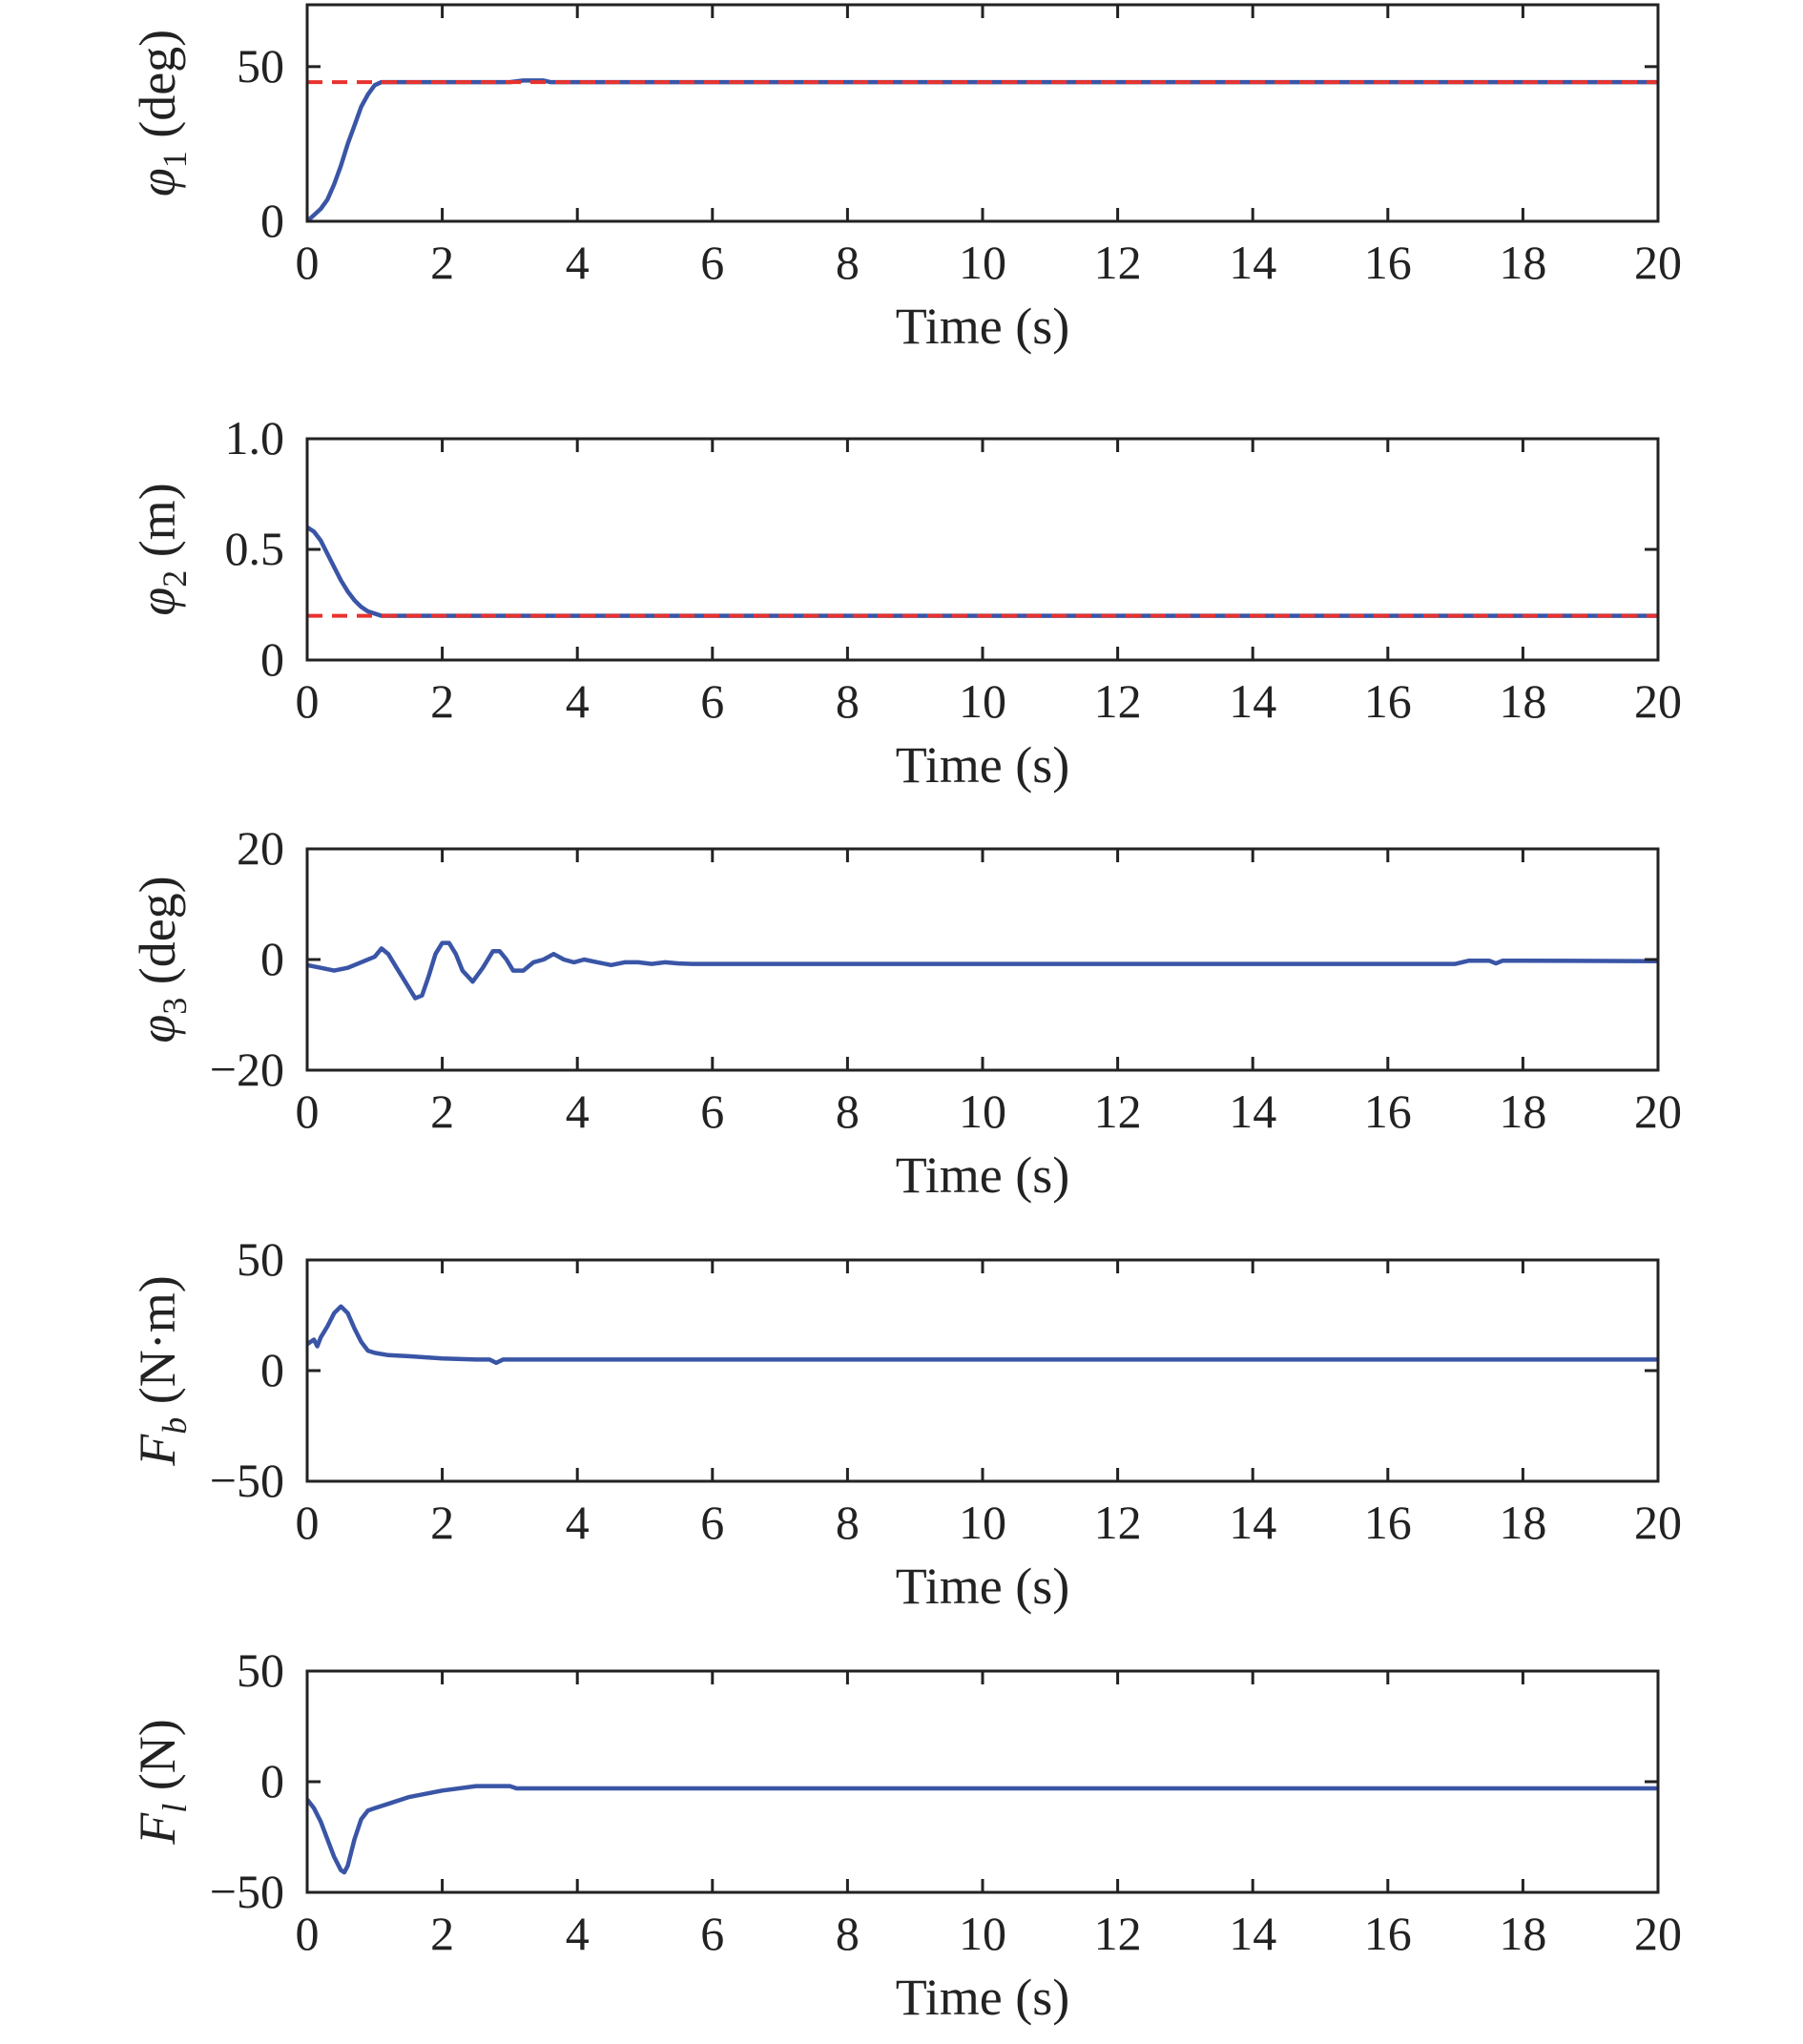  Describe the element at coordinates (174, 1006) in the screenshot. I see `y-axis-subscript: 3` at that location.